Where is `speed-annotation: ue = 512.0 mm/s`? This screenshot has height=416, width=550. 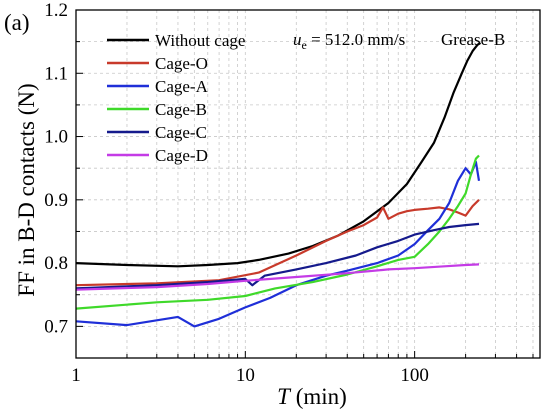 speed-annotation: ue = 512.0 mm/s is located at coordinates (349, 41).